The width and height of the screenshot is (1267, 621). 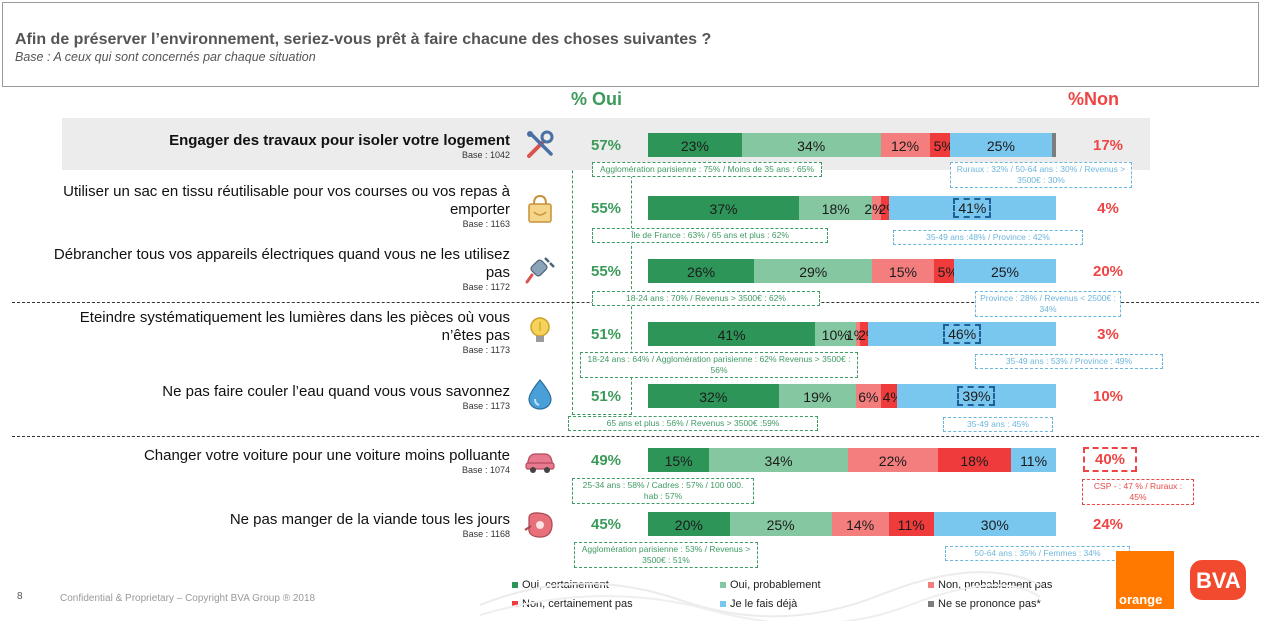 I want to click on bva-logo-text: BVA, so click(x=1218, y=580).